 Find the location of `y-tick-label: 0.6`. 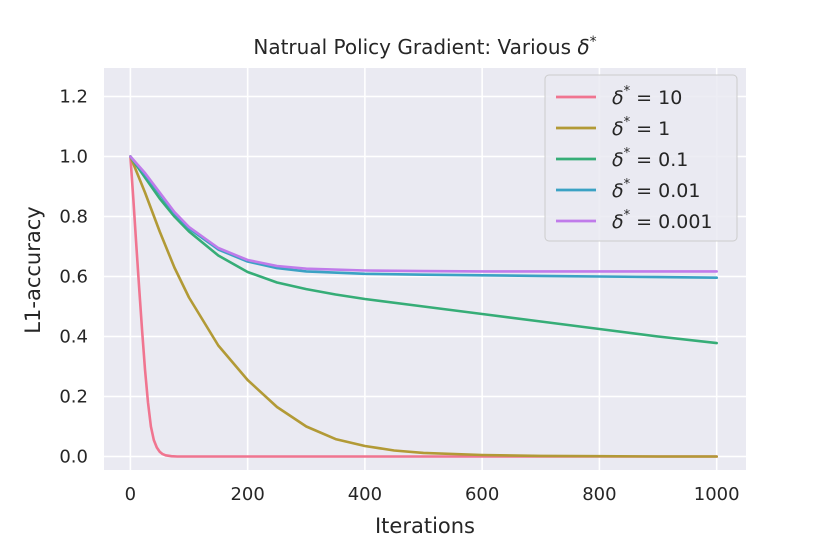

y-tick-label: 0.6 is located at coordinates (73, 277).